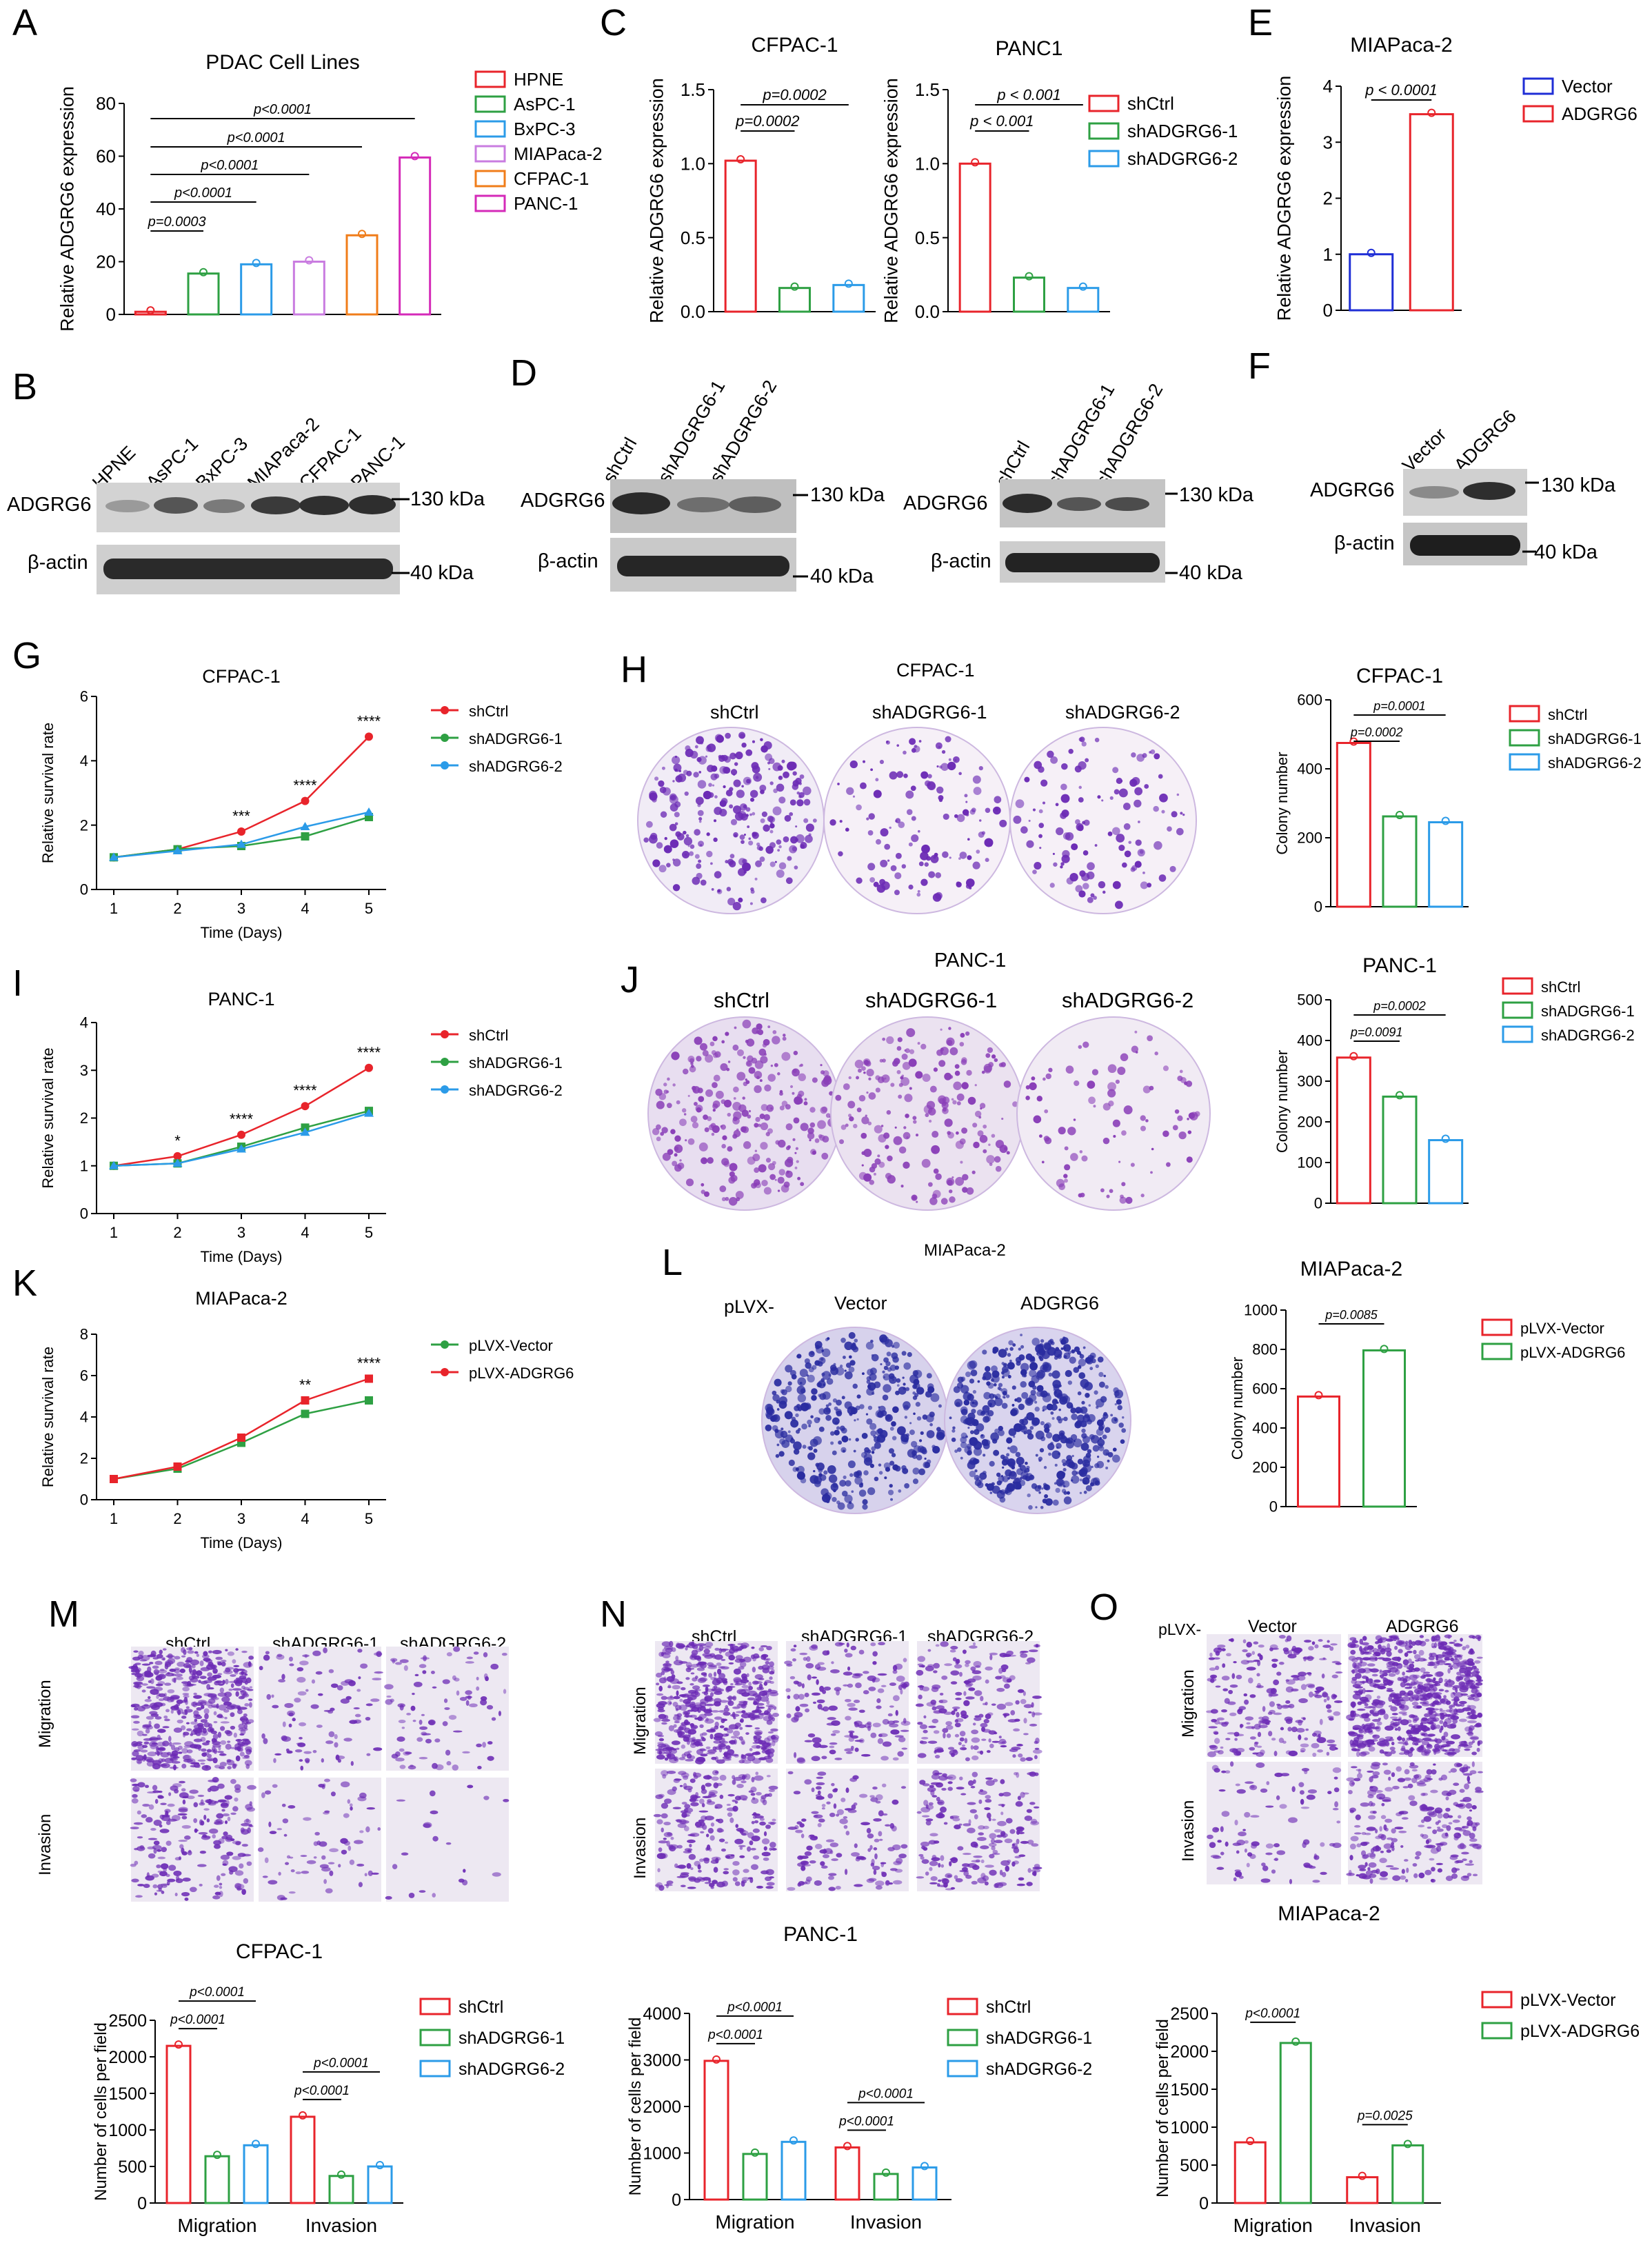 This screenshot has width=1652, height=2243. Describe the element at coordinates (1310, 1082) in the screenshot. I see `y-tick-label: 300` at that location.